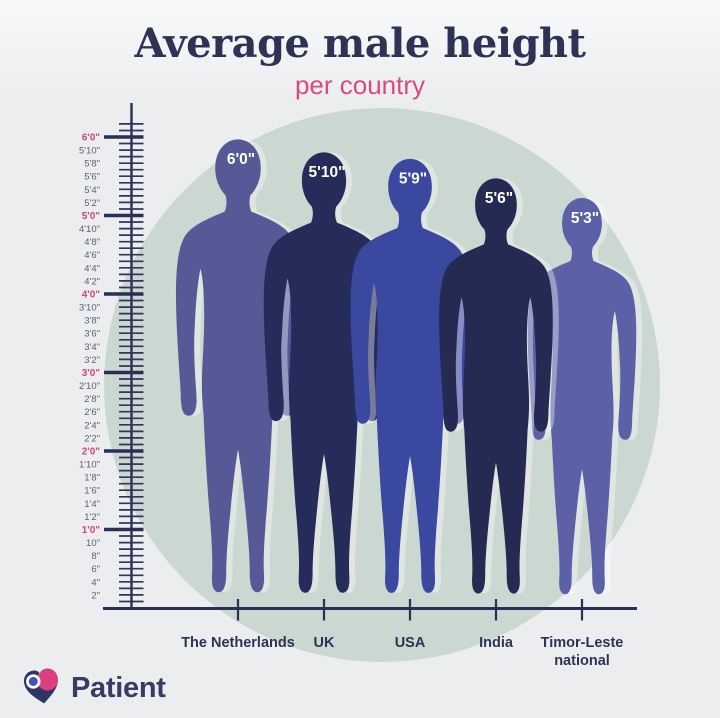 The image size is (720, 718). What do you see at coordinates (92, 177) in the screenshot?
I see `ruler-label: 5'6"` at bounding box center [92, 177].